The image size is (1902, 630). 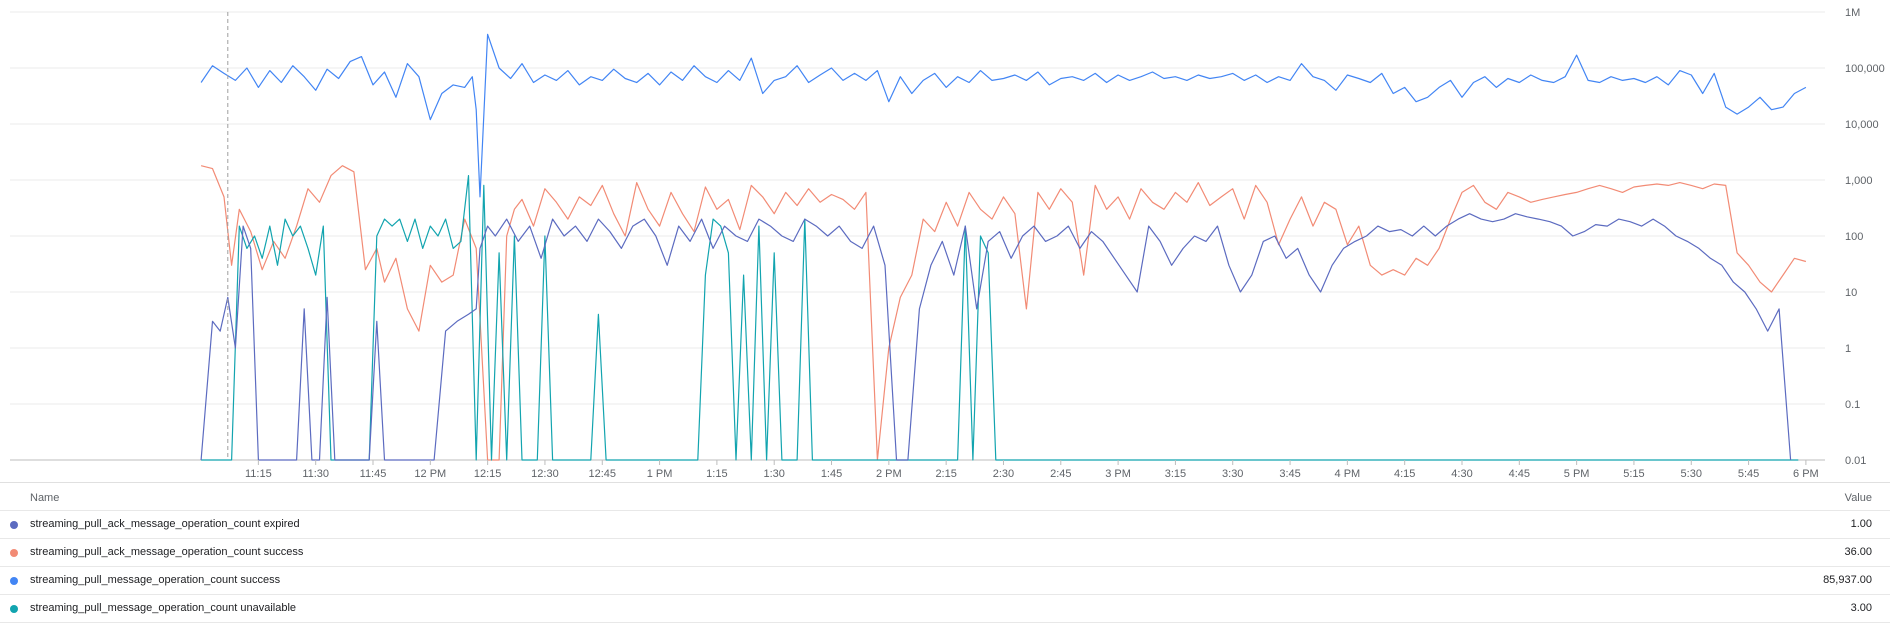 What do you see at coordinates (1858, 498) in the screenshot?
I see `legend-value-header: Value` at bounding box center [1858, 498].